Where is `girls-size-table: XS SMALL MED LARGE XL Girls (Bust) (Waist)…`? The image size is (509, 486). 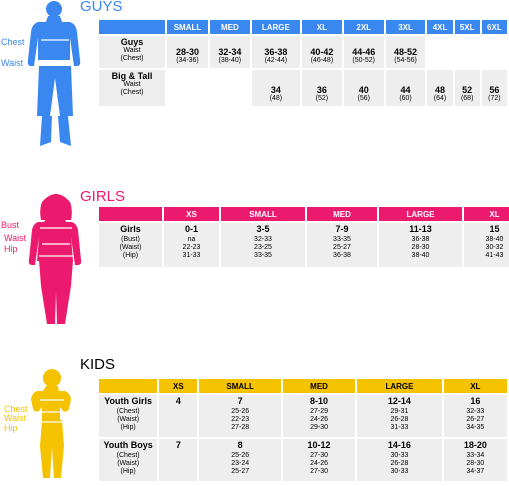
girls-size-table: XS SMALL MED LARGE XL Girls (Bust) (Waist)… is located at coordinates (303, 237).